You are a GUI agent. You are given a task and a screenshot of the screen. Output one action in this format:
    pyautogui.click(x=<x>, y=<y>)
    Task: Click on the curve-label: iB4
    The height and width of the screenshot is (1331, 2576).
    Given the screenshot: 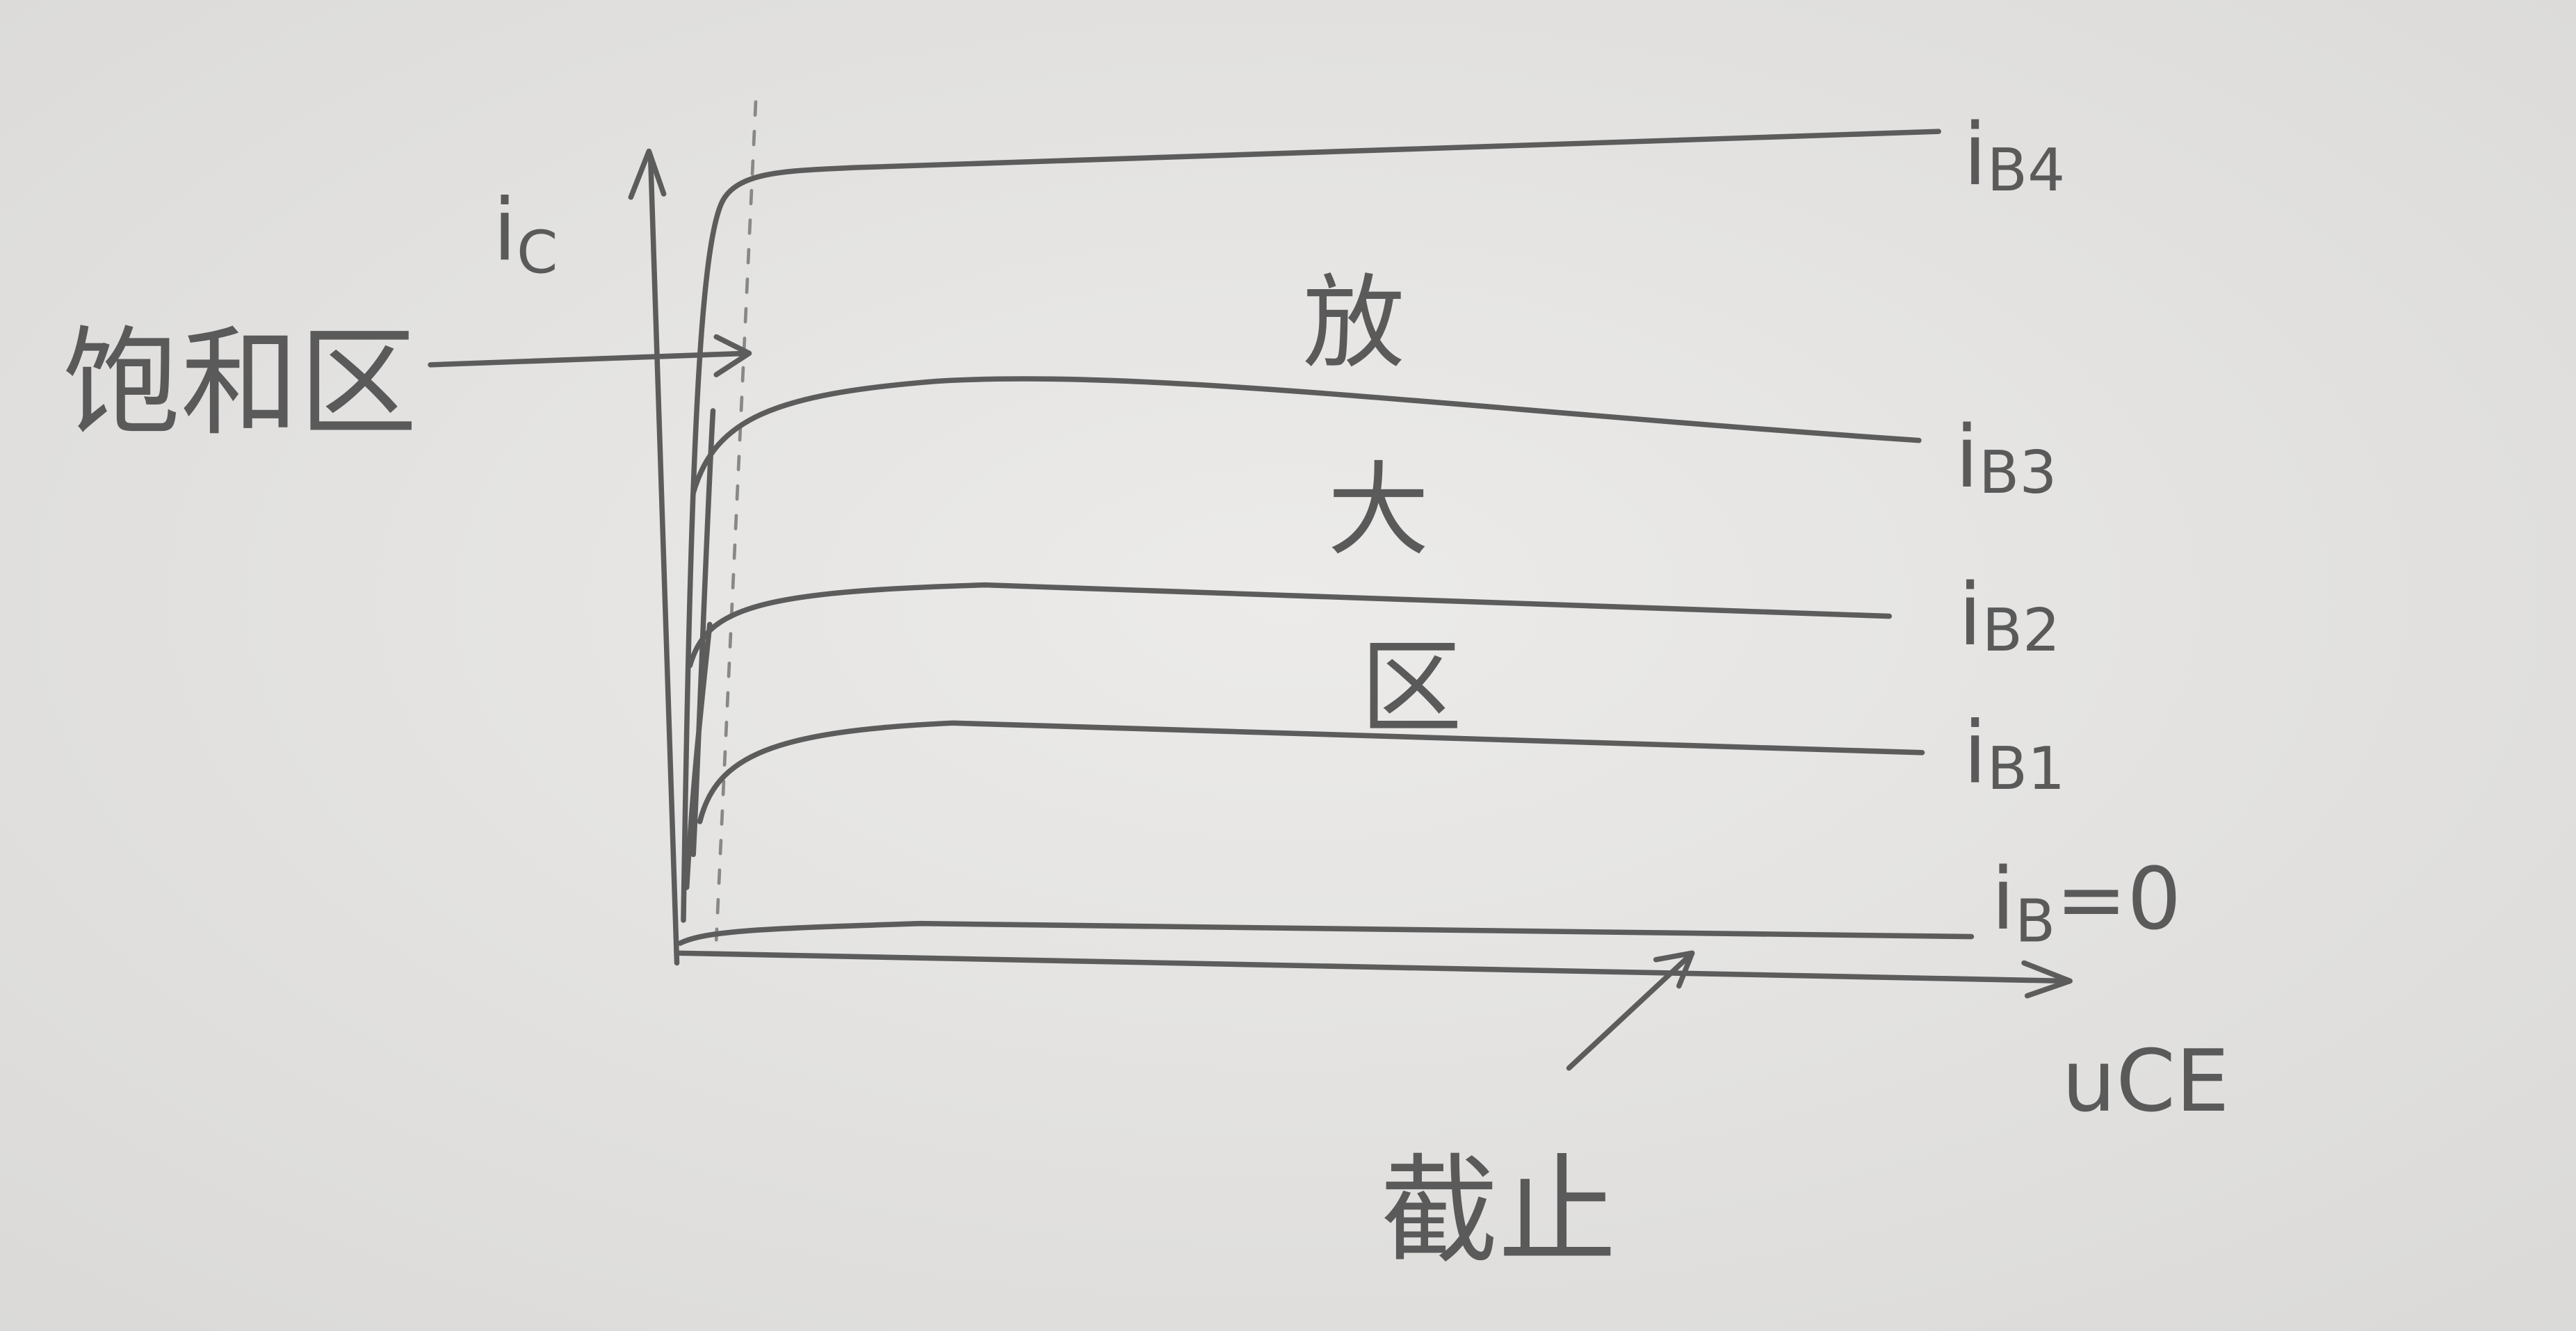 What is the action you would take?
    pyautogui.click(x=2014, y=155)
    